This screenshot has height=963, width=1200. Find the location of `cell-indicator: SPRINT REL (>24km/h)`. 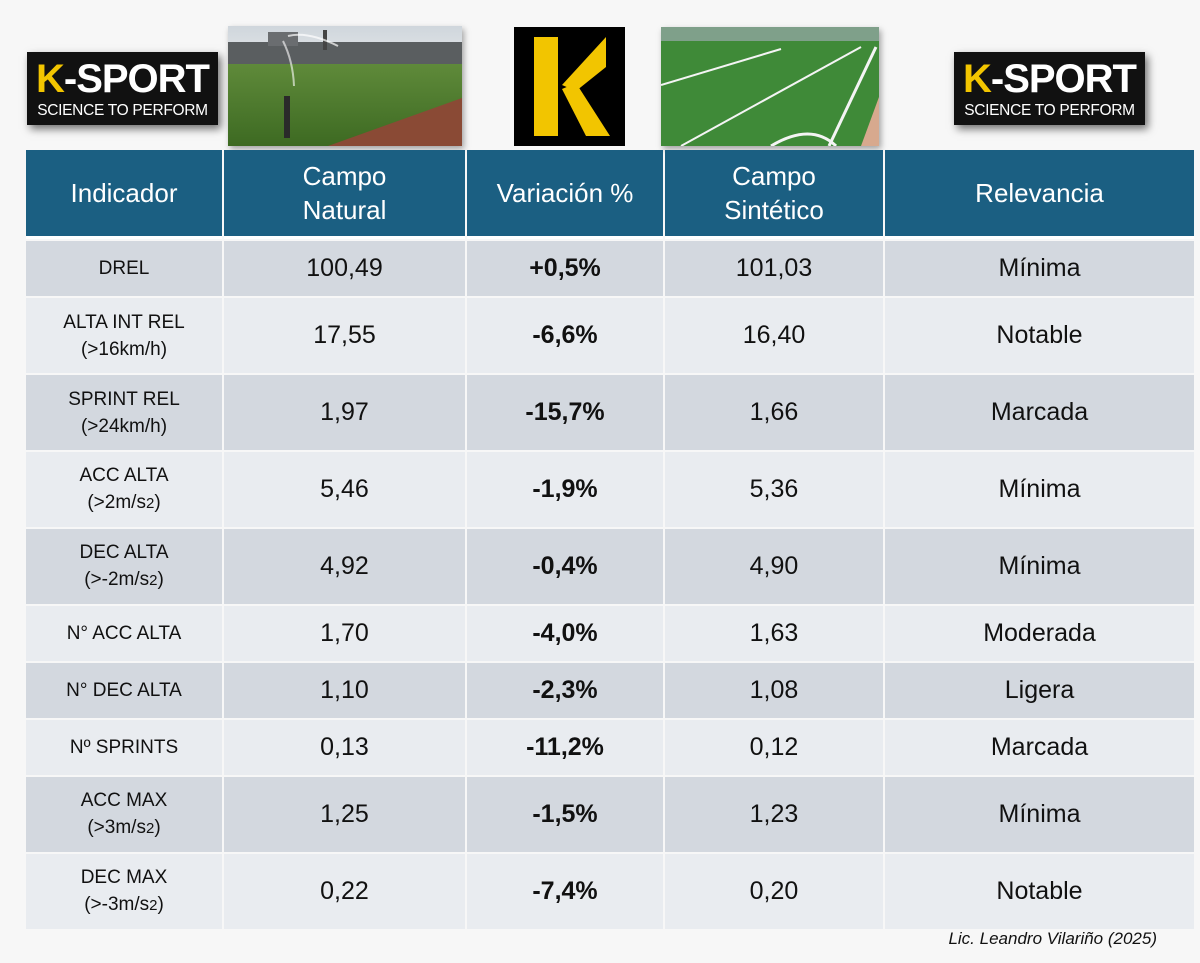

cell-indicator: SPRINT REL (>24km/h) is located at coordinates (124, 412).